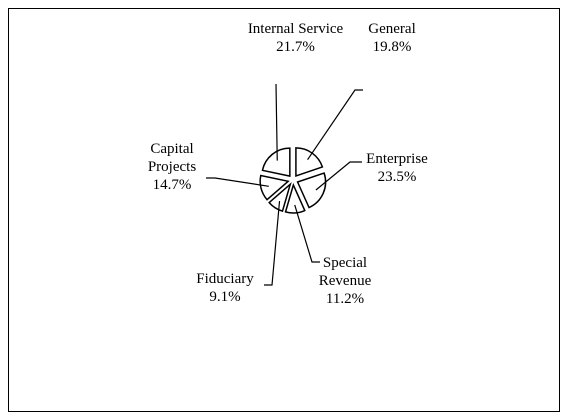 This screenshot has height=420, width=569. Describe the element at coordinates (392, 47) in the screenshot. I see `value-label: 19.8%` at that location.